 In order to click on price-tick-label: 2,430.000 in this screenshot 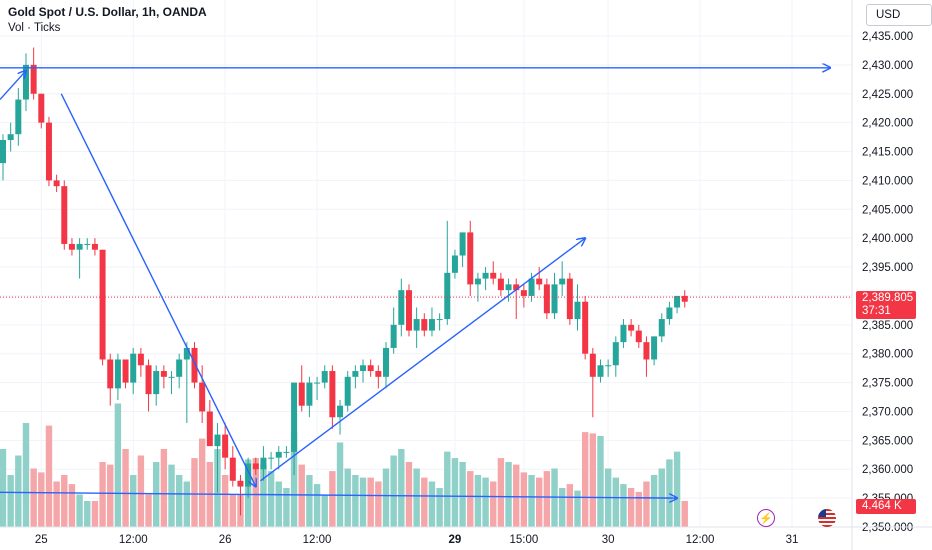, I will do `click(887, 66)`.